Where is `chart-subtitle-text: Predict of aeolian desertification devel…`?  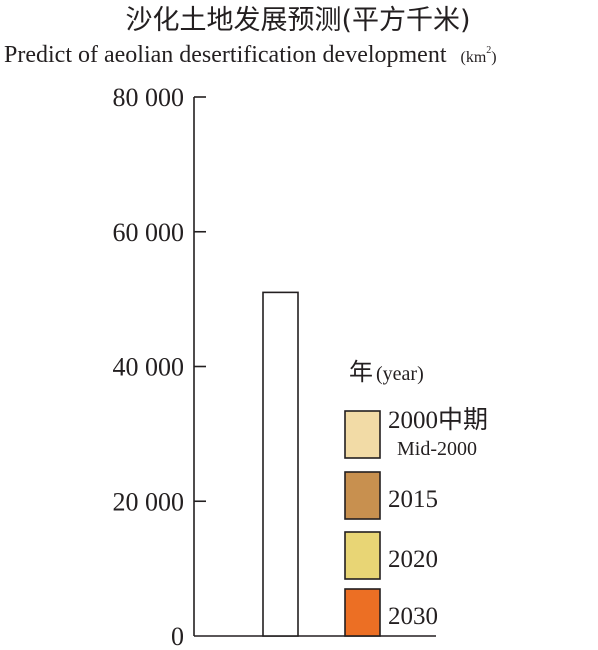 chart-subtitle-text: Predict of aeolian desertification devel… is located at coordinates (225, 55).